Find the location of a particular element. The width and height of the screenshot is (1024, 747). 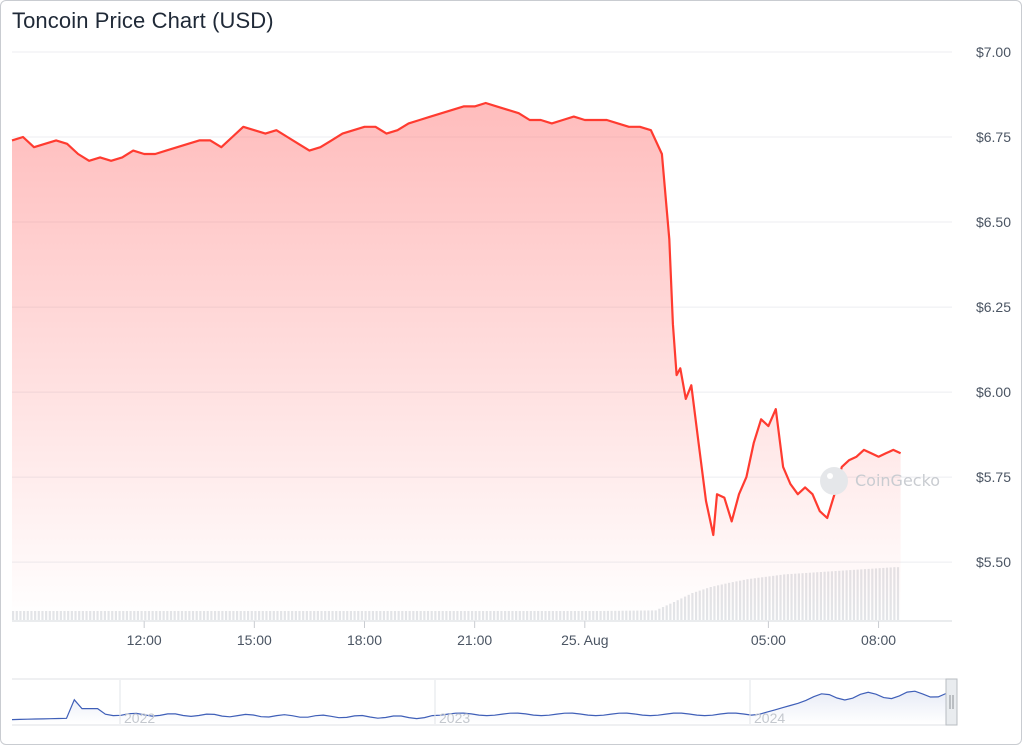

y-tick-label: $5.75 is located at coordinates (993, 477).